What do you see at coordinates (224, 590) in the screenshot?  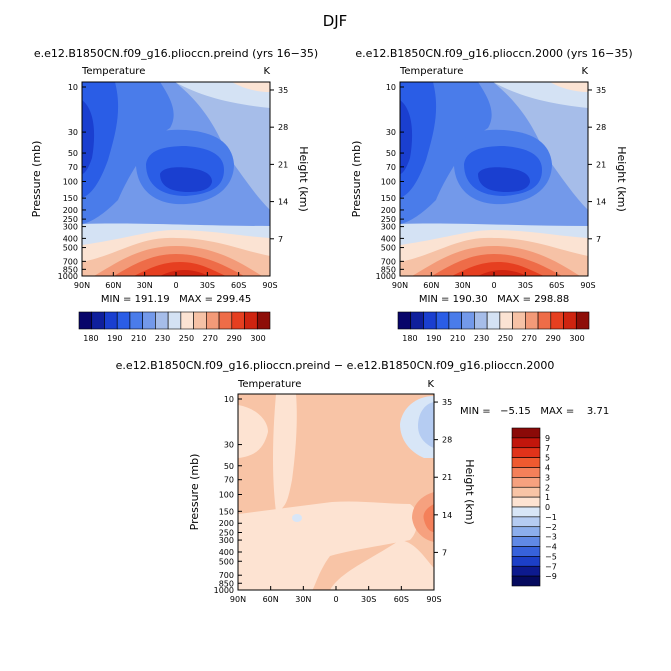 I see `pressure-tick-label: 1000` at bounding box center [224, 590].